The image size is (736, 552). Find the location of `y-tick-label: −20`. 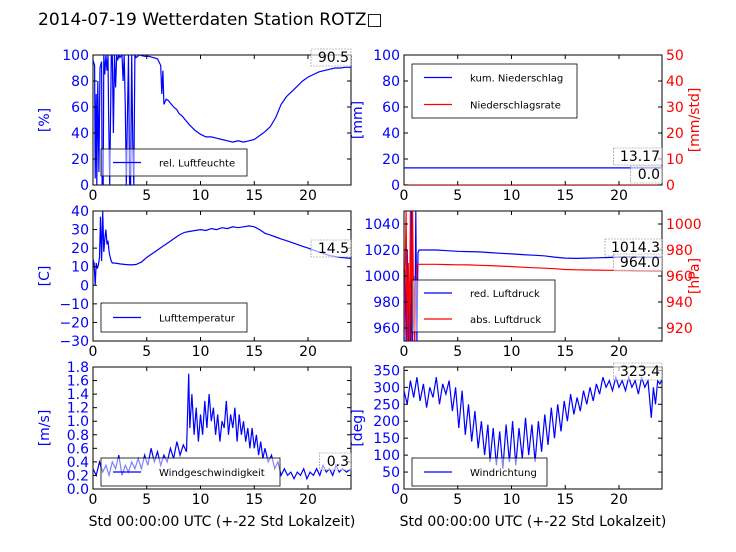

y-tick-label: −20 is located at coordinates (74, 323).